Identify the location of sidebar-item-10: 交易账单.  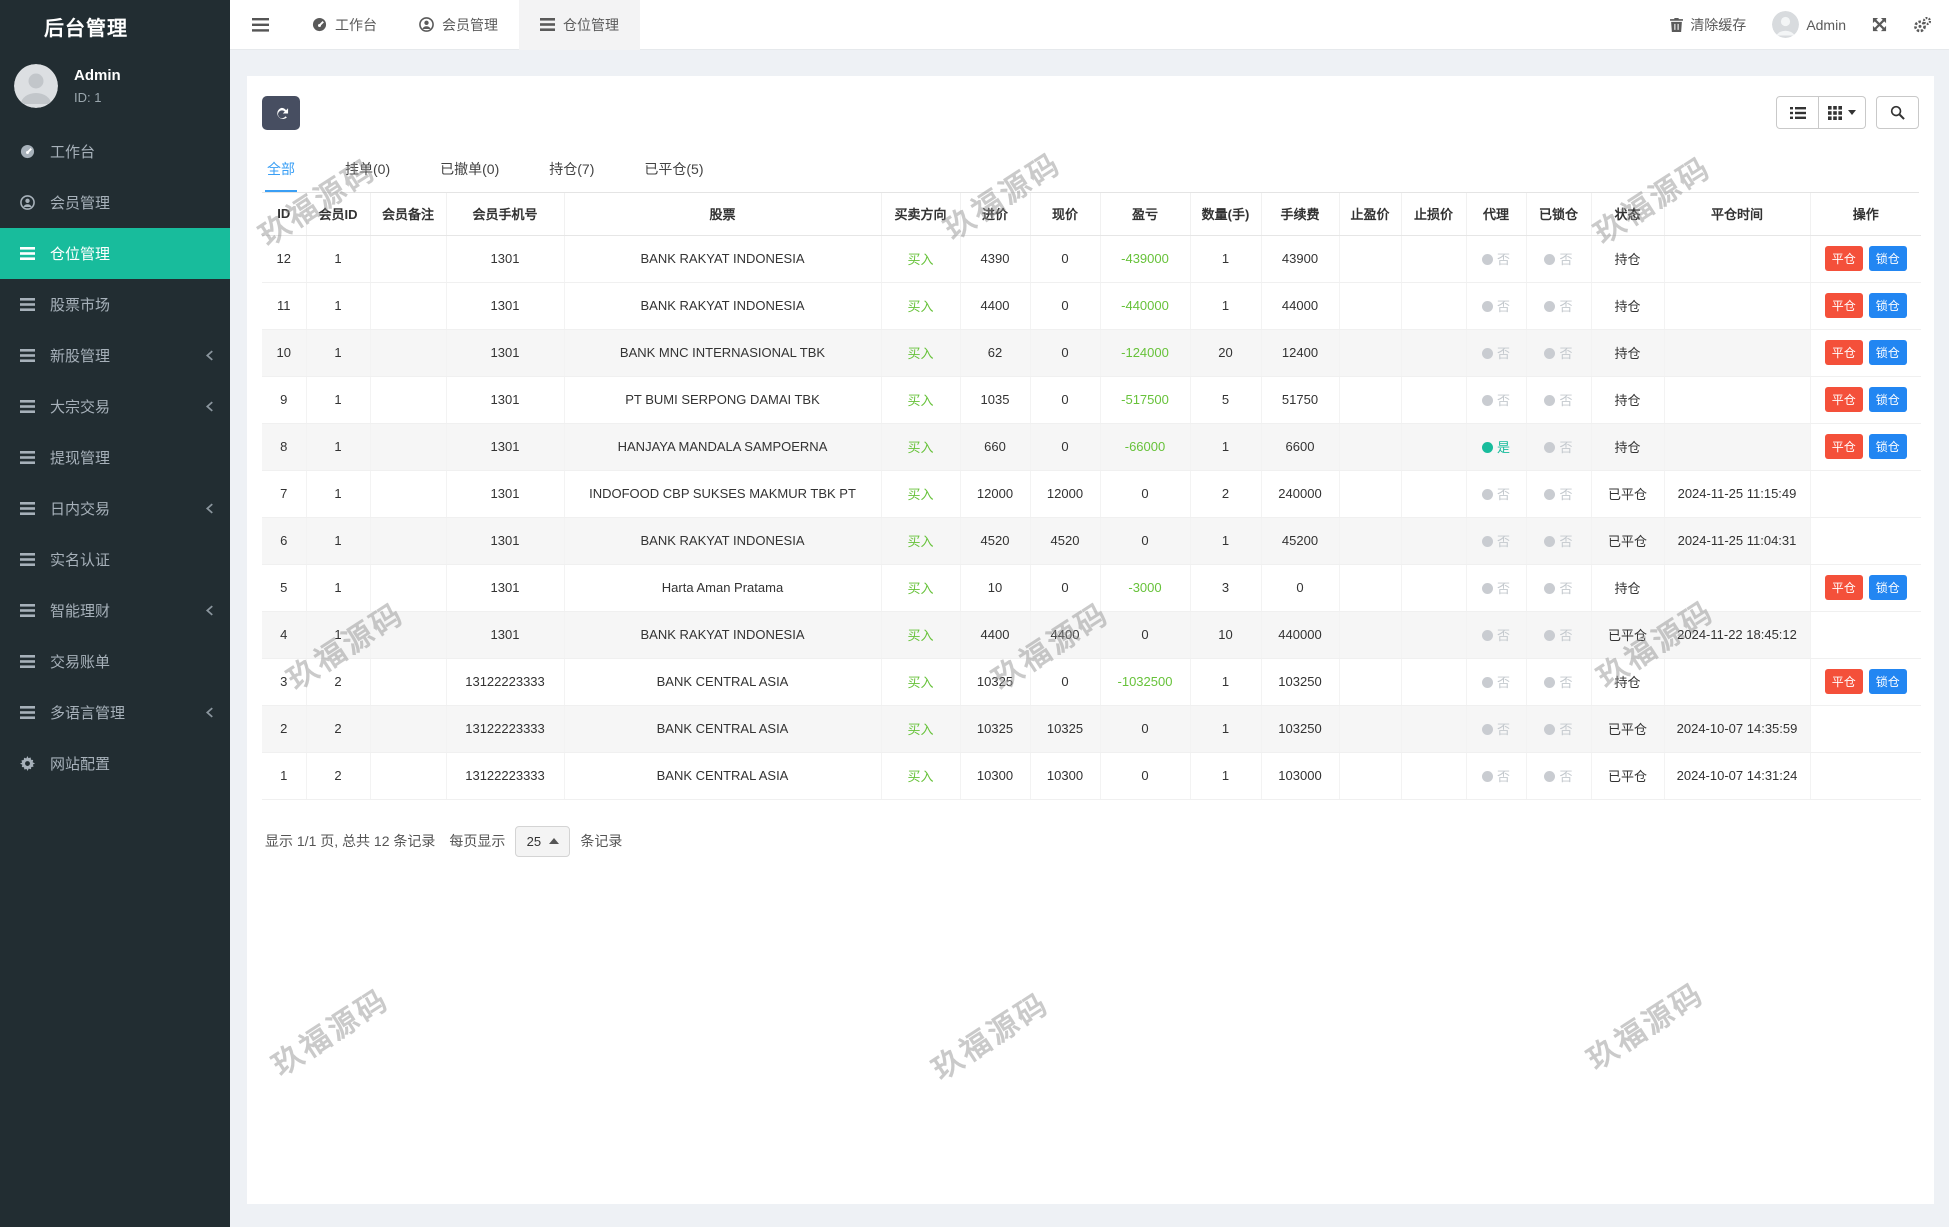
(115, 661).